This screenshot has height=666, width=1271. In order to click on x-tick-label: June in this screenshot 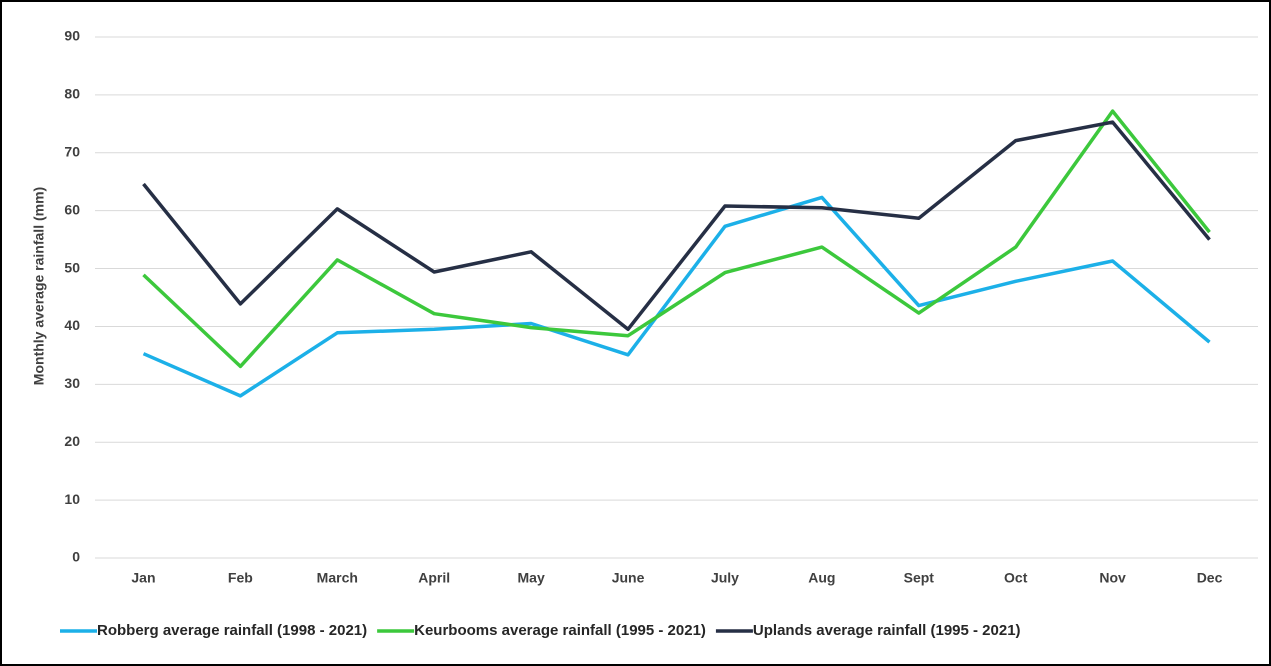, I will do `click(628, 578)`.